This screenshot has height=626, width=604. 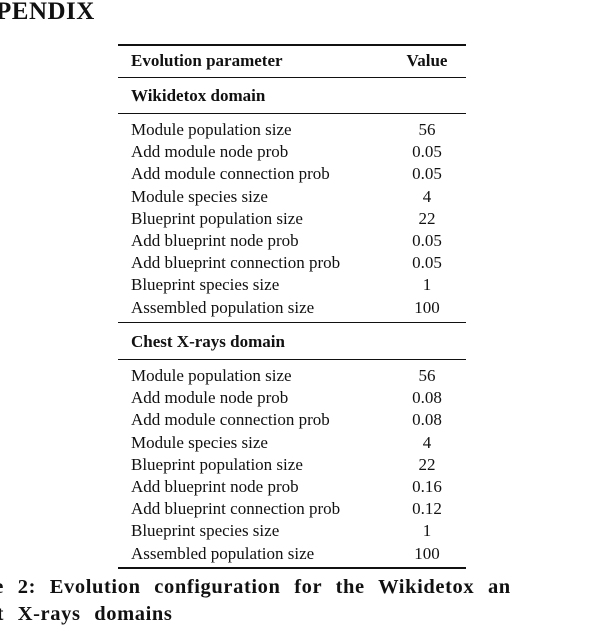 What do you see at coordinates (292, 77) in the screenshot?
I see `header-rule` at bounding box center [292, 77].